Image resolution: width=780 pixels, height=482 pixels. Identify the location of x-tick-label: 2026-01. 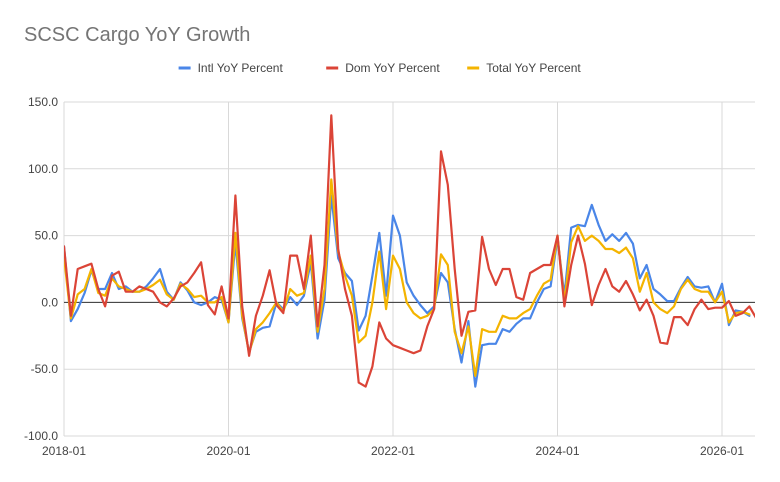
(722, 451).